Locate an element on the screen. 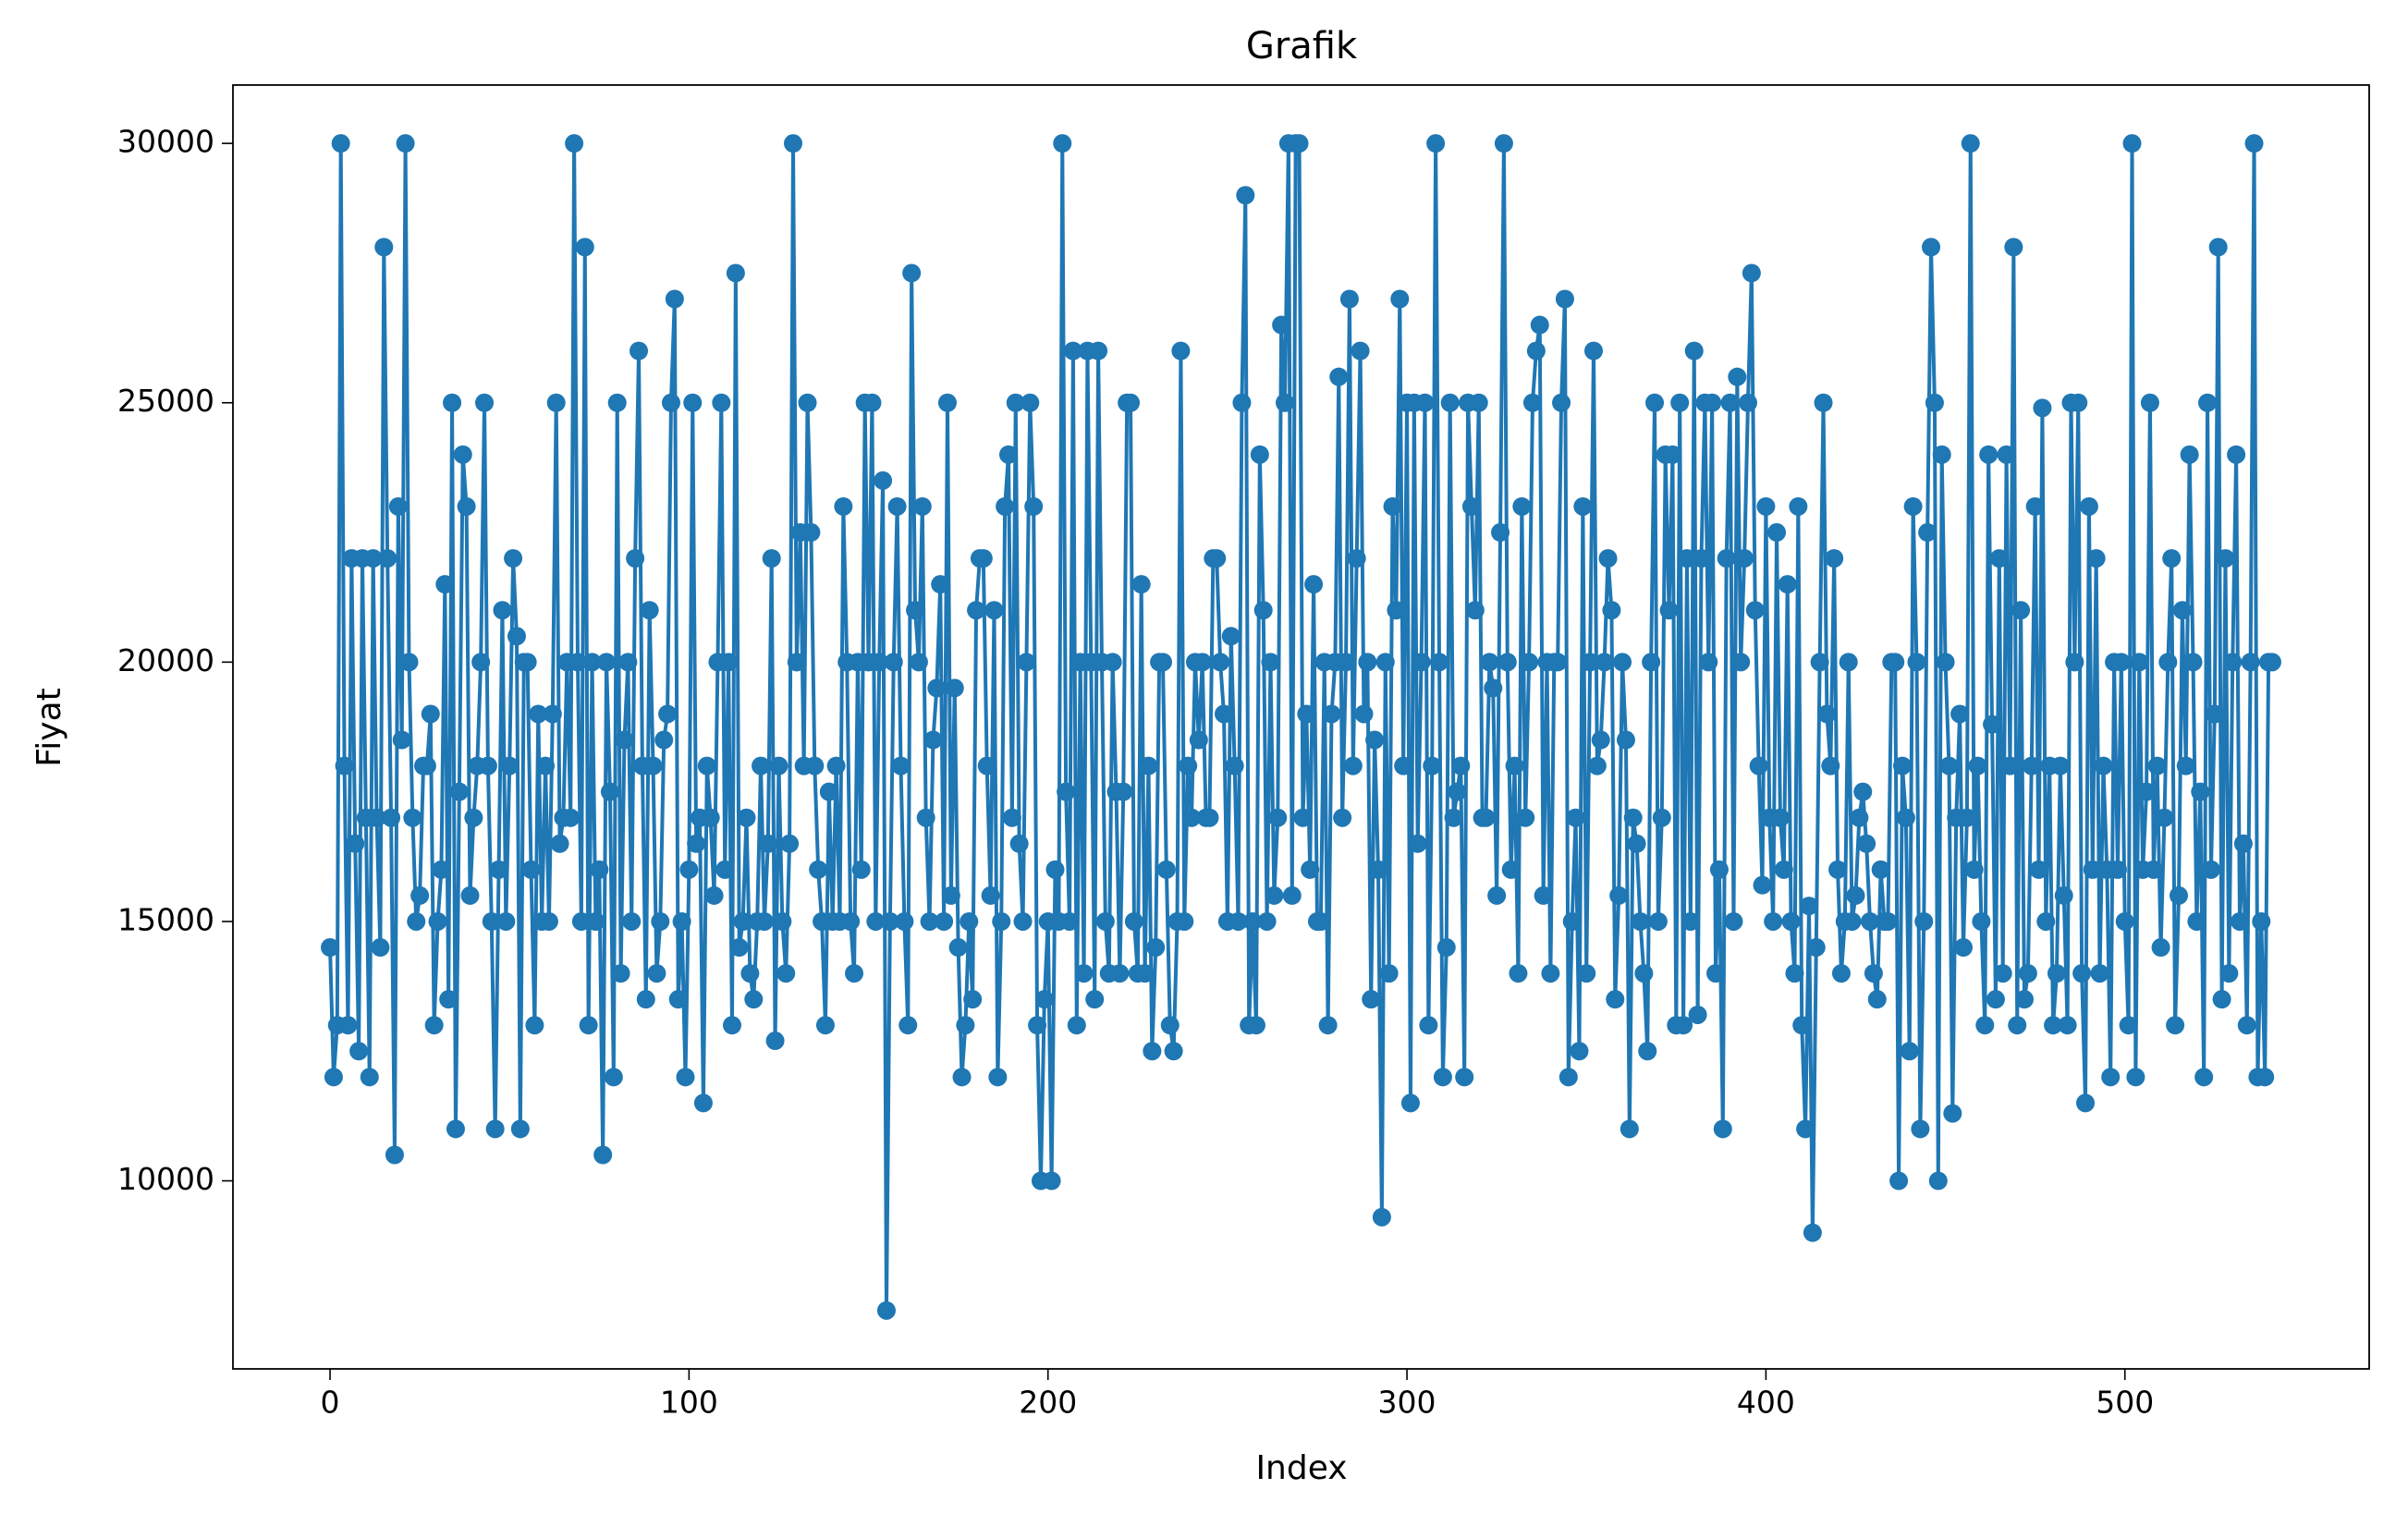  x-tick-label: 300 is located at coordinates (1407, 1403).